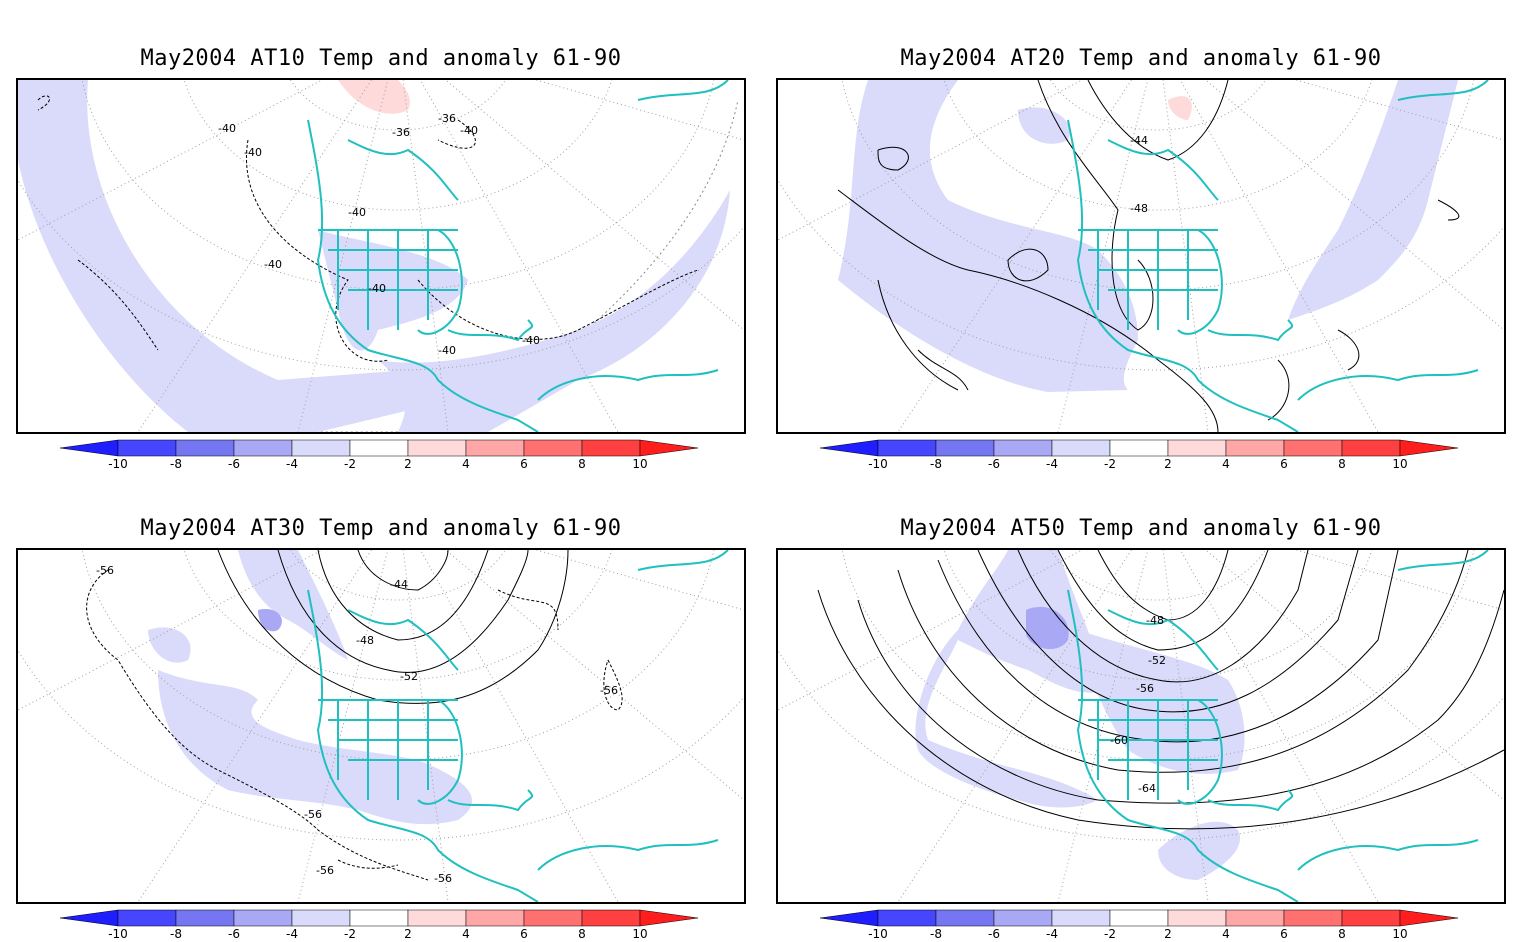  What do you see at coordinates (381, 528) in the screenshot?
I see `panel-title: May2004 AT30 Temp and anomaly 61-90` at bounding box center [381, 528].